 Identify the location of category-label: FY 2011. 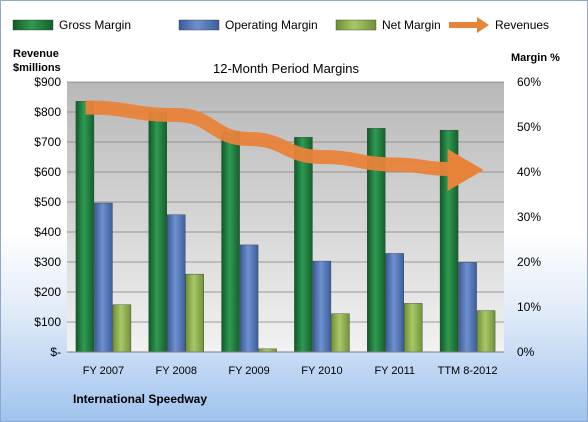
(394, 371).